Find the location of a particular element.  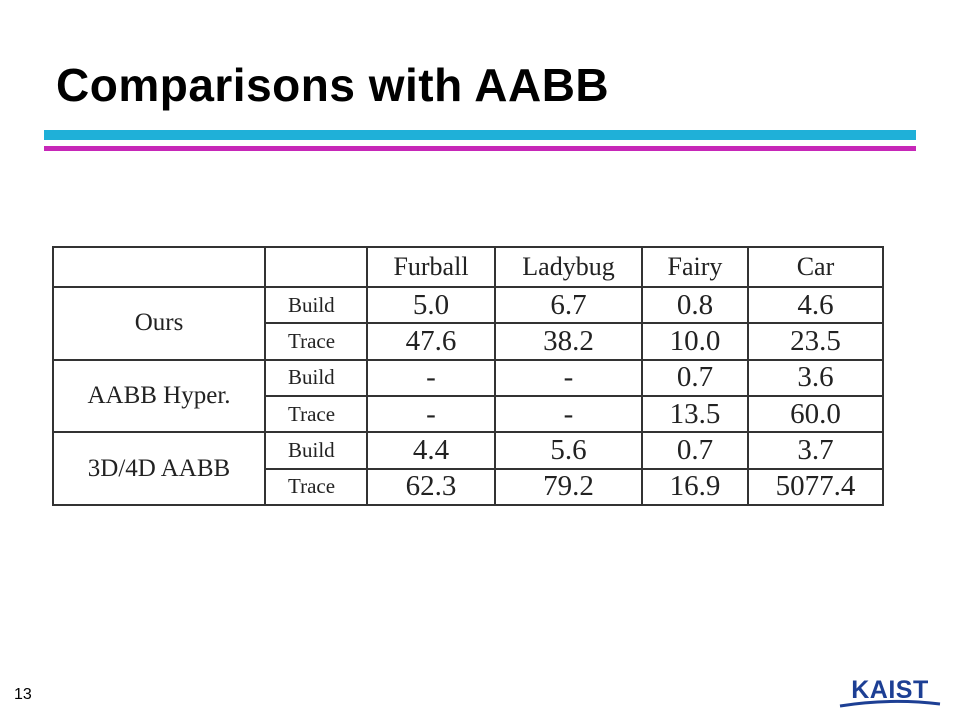

table-row: AABB Hyper. Build - - 0.7 3.6 is located at coordinates (468, 396).